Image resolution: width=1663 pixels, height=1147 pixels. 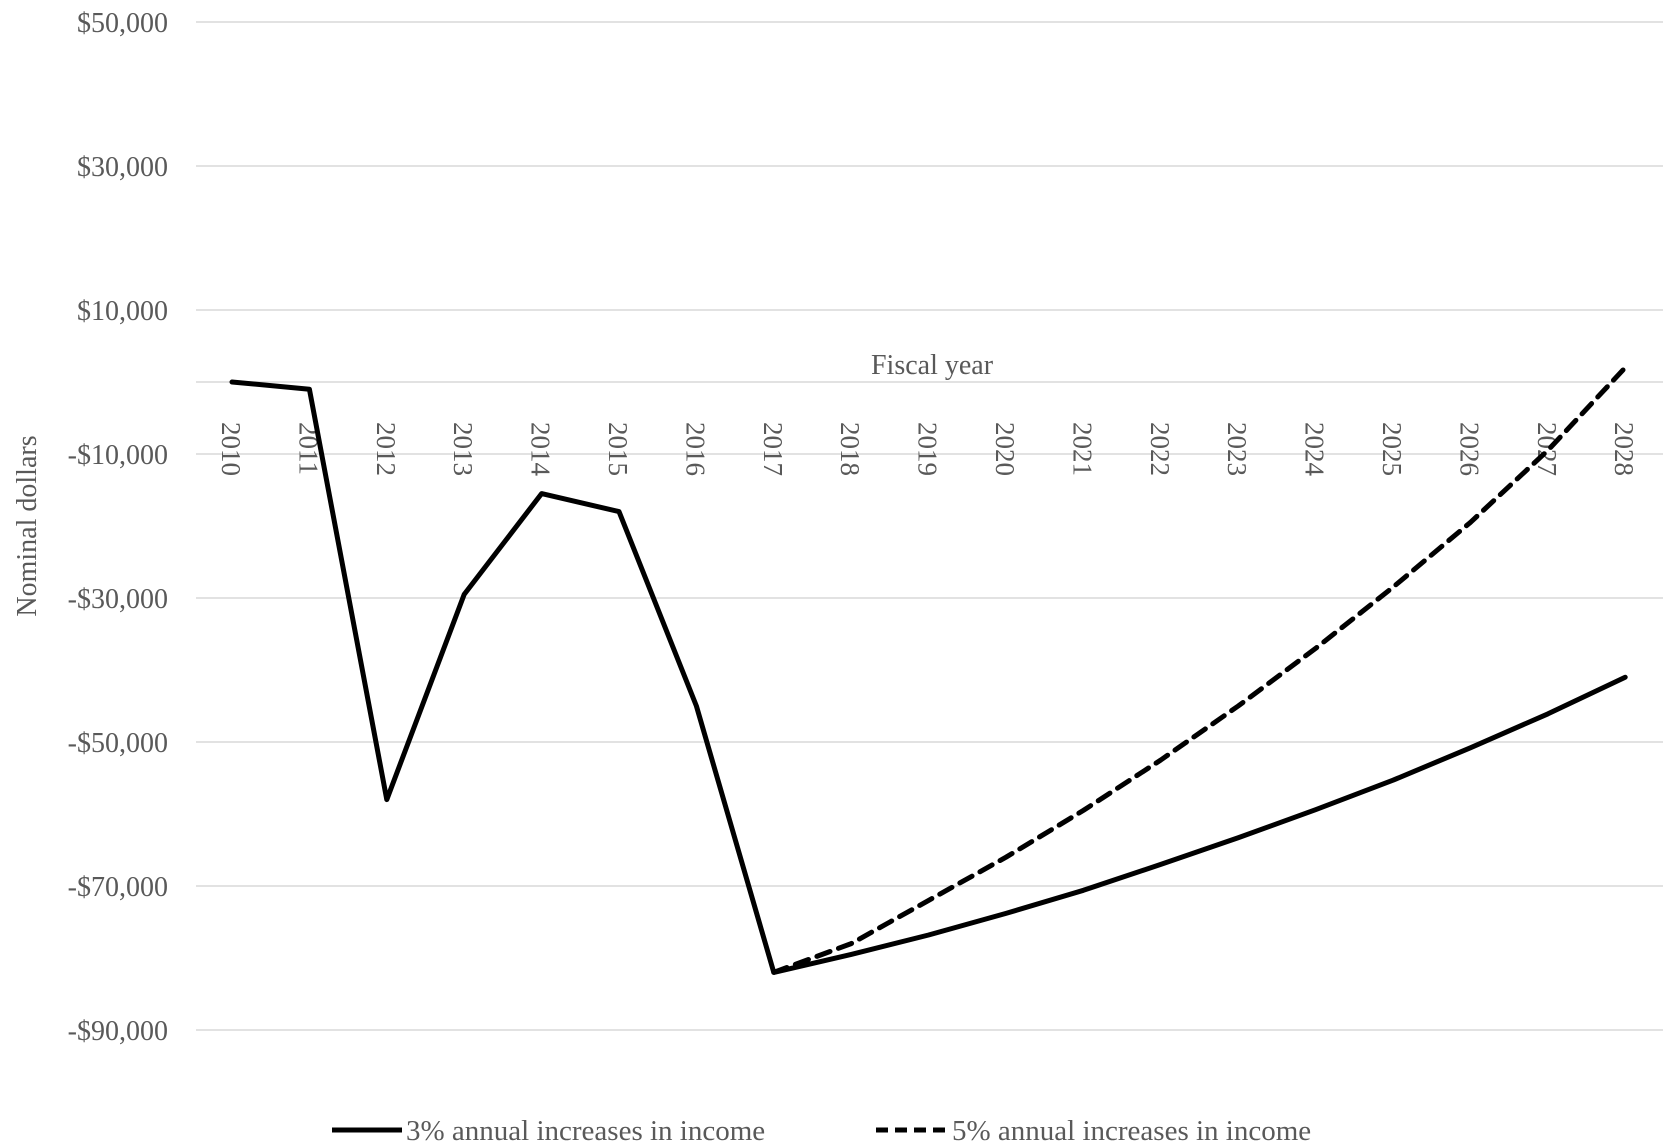 I want to click on x-tick-label: 2026, so click(x=1469, y=449).